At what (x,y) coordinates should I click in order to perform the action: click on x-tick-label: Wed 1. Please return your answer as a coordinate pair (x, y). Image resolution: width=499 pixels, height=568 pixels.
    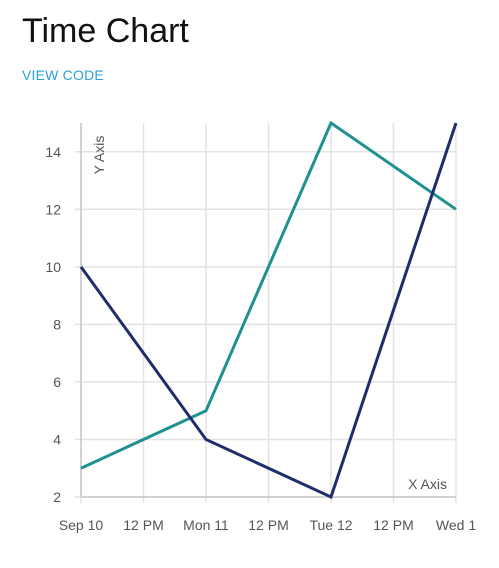
    Looking at the image, I should click on (456, 525).